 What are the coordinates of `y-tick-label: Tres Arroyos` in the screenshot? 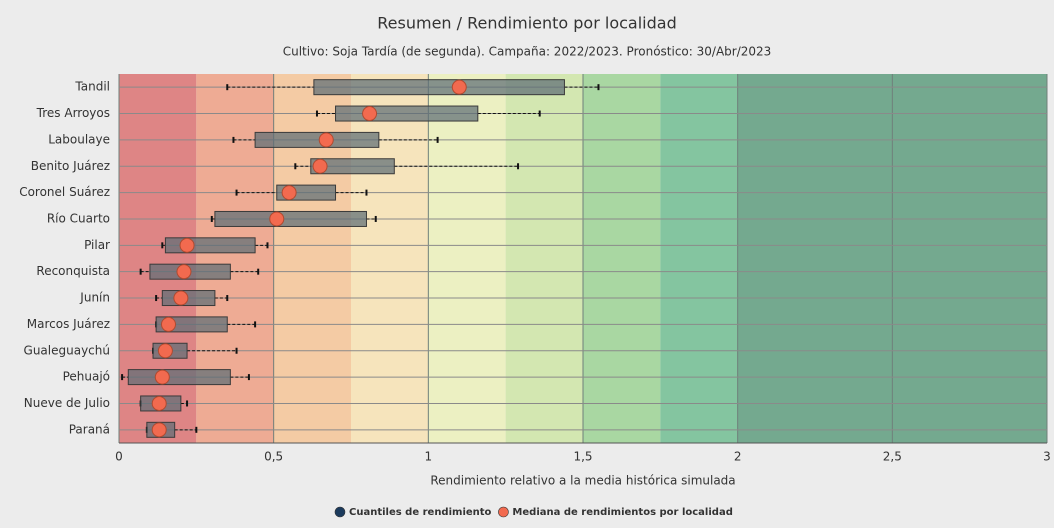 It's located at (73, 113).